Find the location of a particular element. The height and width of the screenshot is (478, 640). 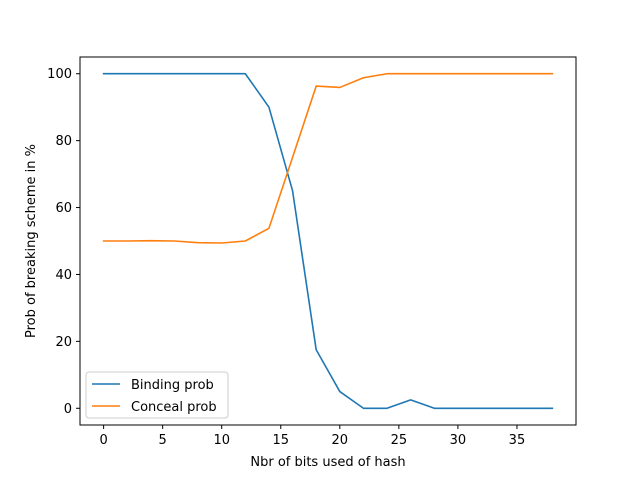

y-tick-label: 80 is located at coordinates (63, 141).